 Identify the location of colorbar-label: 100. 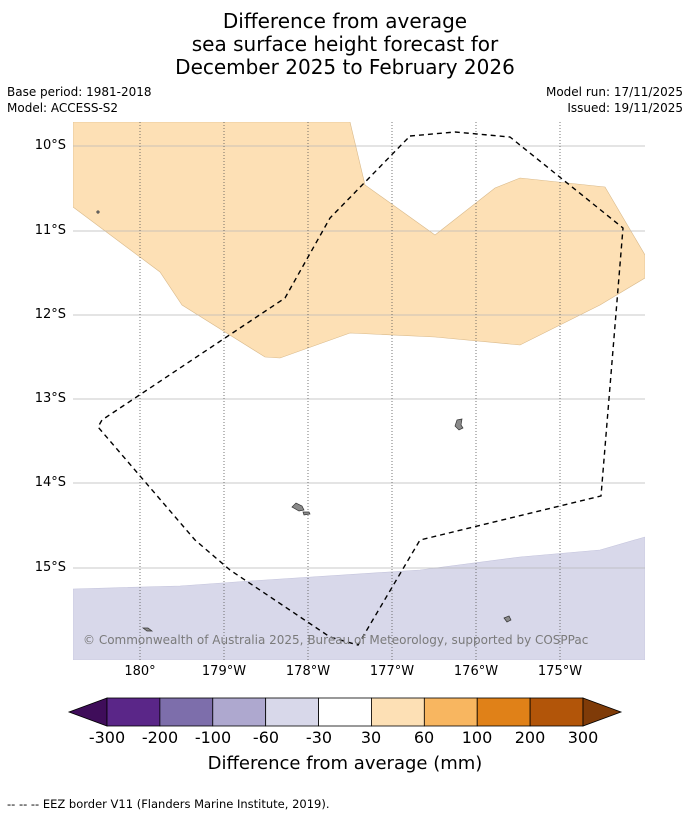
(477, 737).